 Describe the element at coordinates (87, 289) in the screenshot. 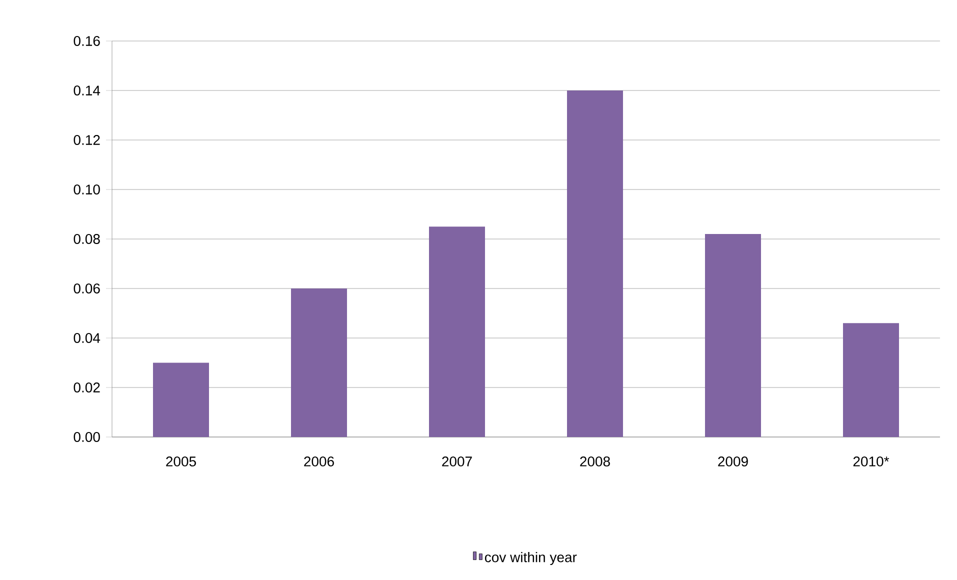

I see `y-tick-label: 0.06` at that location.